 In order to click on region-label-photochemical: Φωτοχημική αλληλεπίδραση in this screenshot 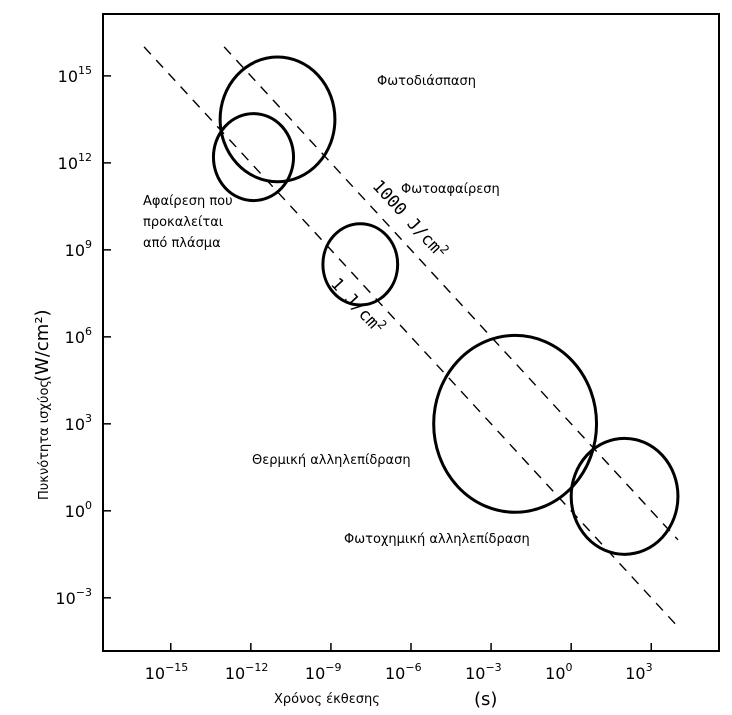, I will do `click(437, 539)`.